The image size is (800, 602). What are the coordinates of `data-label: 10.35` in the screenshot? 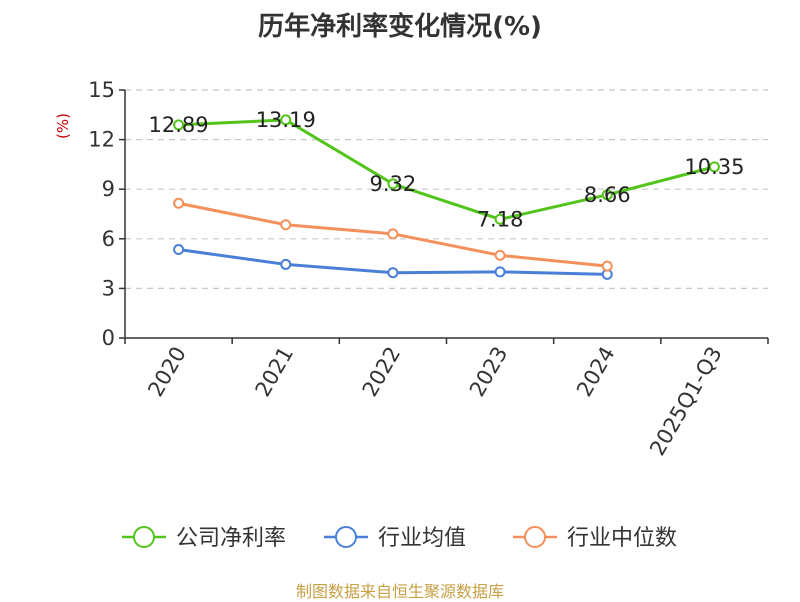 It's located at (714, 167).